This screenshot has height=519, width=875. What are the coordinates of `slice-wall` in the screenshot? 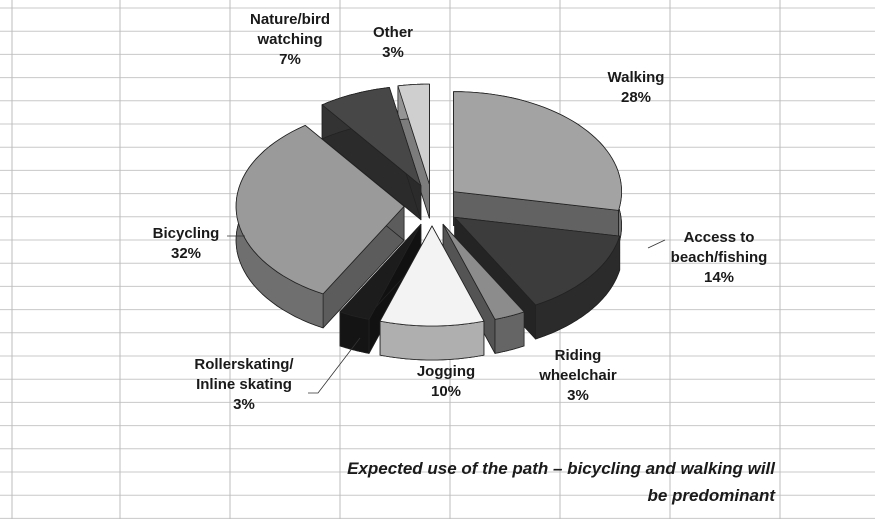 It's located at (432, 340).